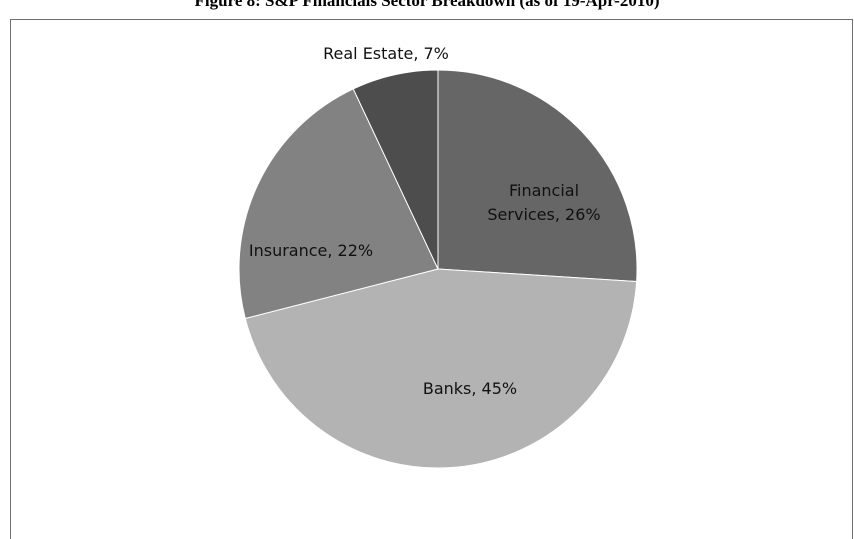 This screenshot has width=854, height=539. Describe the element at coordinates (470, 388) in the screenshot. I see `slice-label-banks: Banks, 45%` at that location.